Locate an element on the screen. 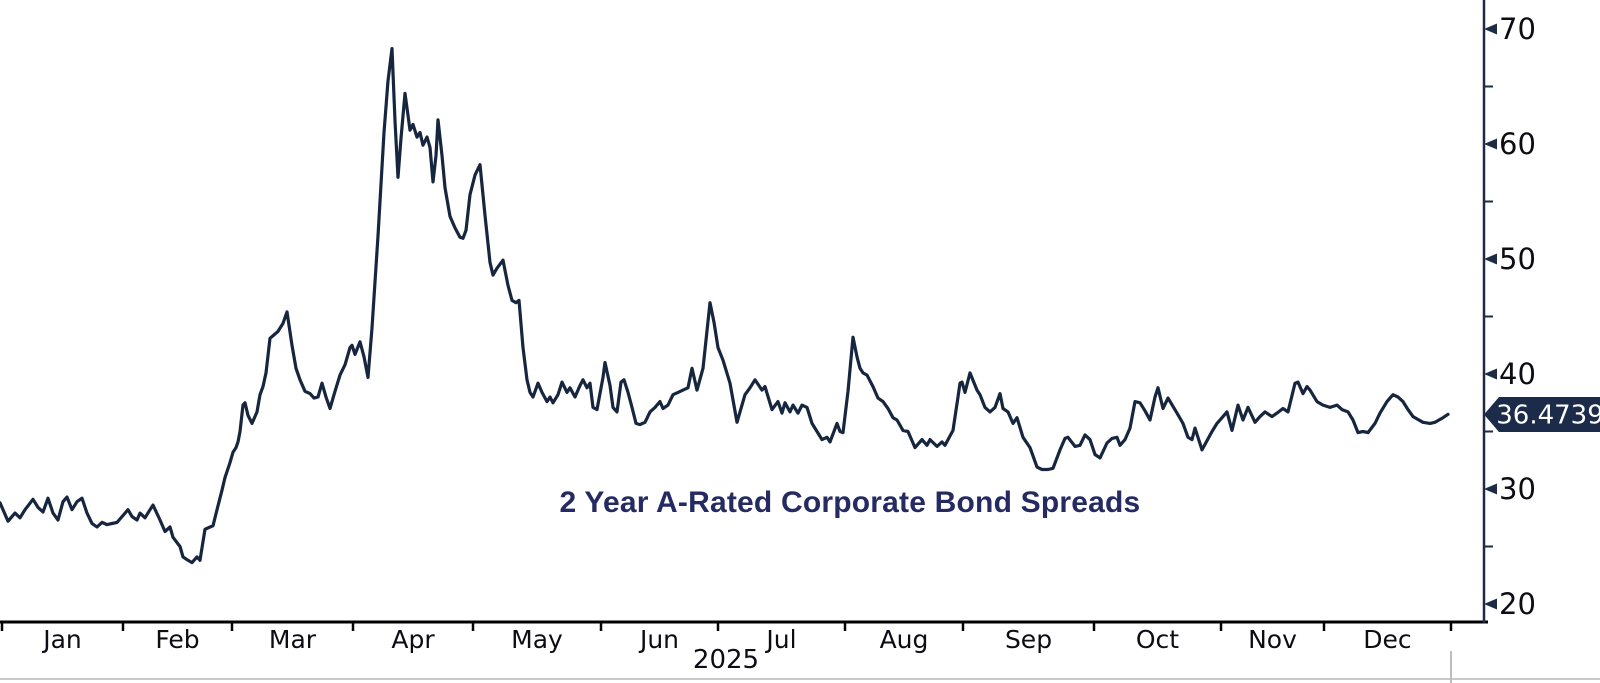 This screenshot has width=1600, height=683. month-label: Jan is located at coordinates (61, 639).